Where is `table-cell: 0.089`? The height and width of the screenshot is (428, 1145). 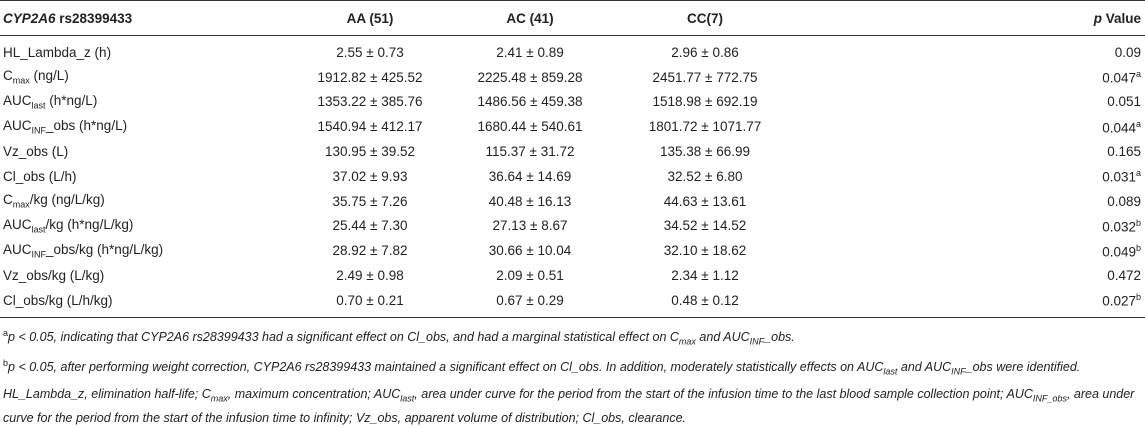
table-cell: 0.089 is located at coordinates (980, 201).